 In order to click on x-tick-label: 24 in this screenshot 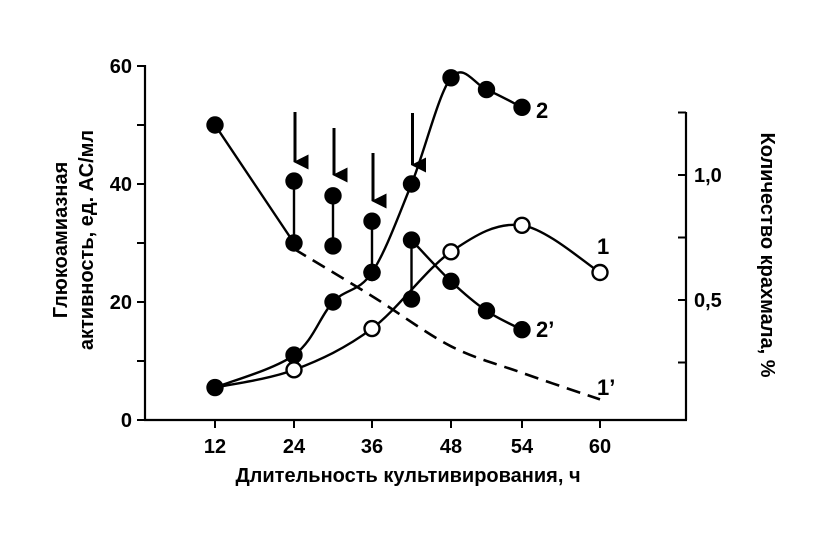, I will do `click(294, 447)`.